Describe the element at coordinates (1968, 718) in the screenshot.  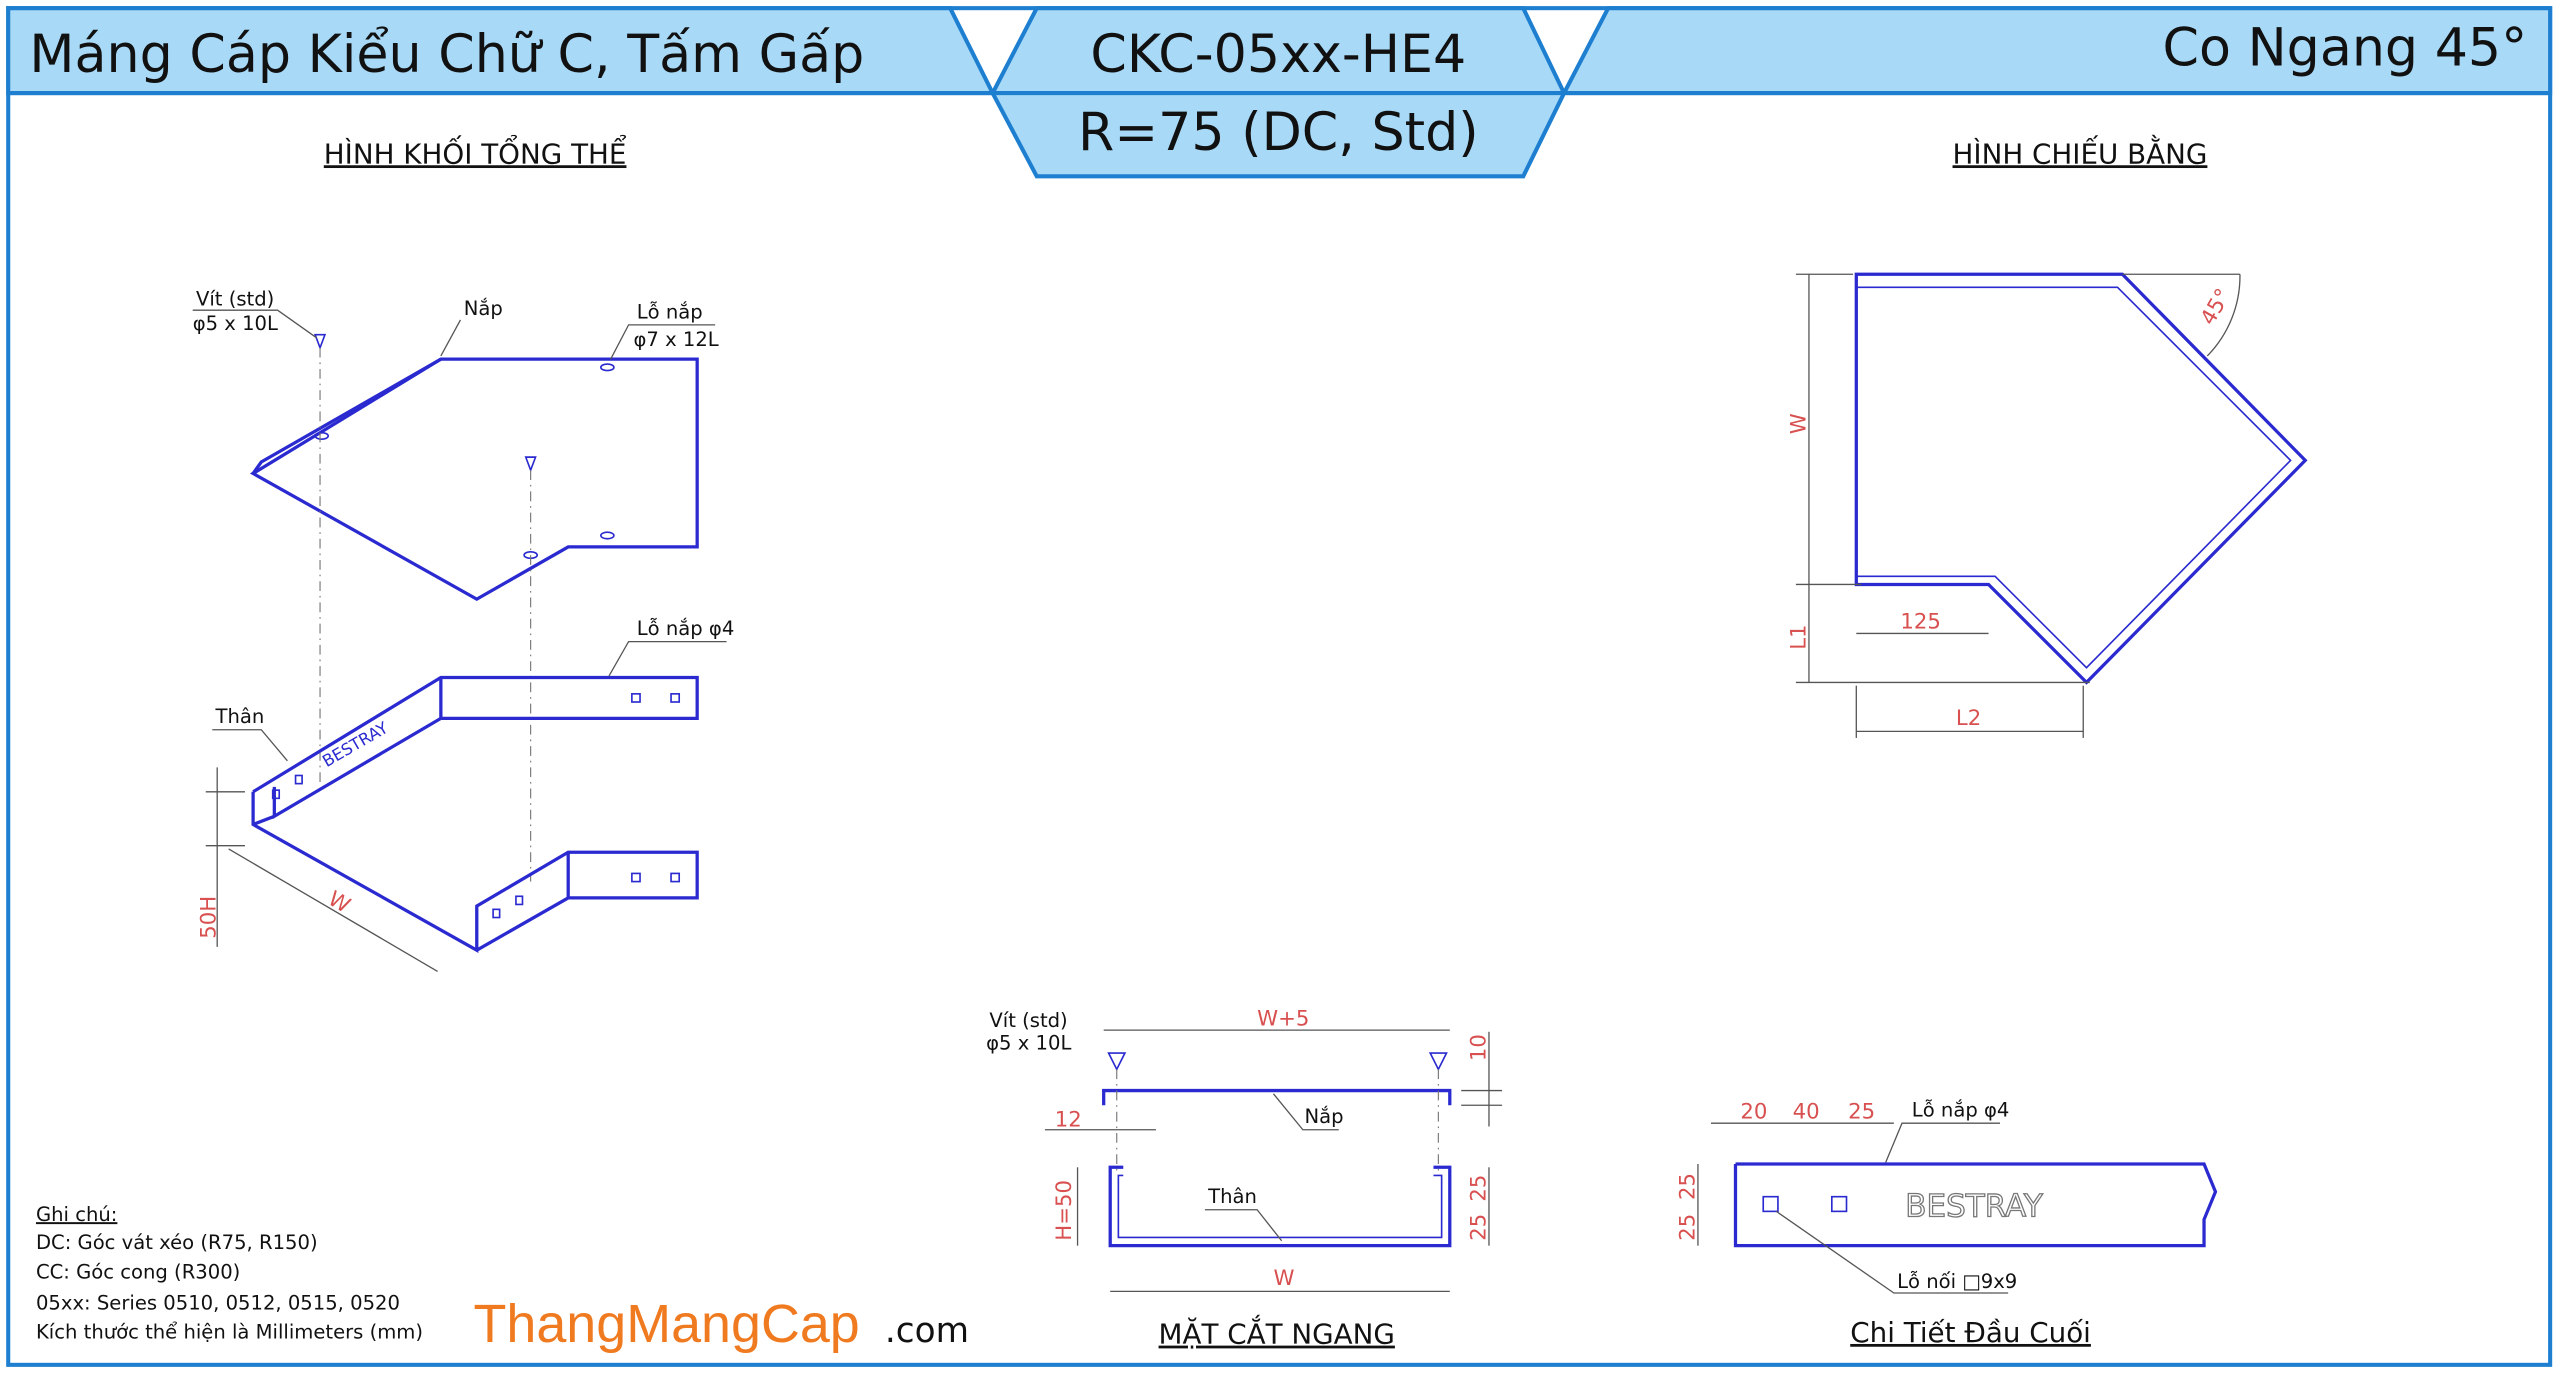
I see `label: L2` at that location.